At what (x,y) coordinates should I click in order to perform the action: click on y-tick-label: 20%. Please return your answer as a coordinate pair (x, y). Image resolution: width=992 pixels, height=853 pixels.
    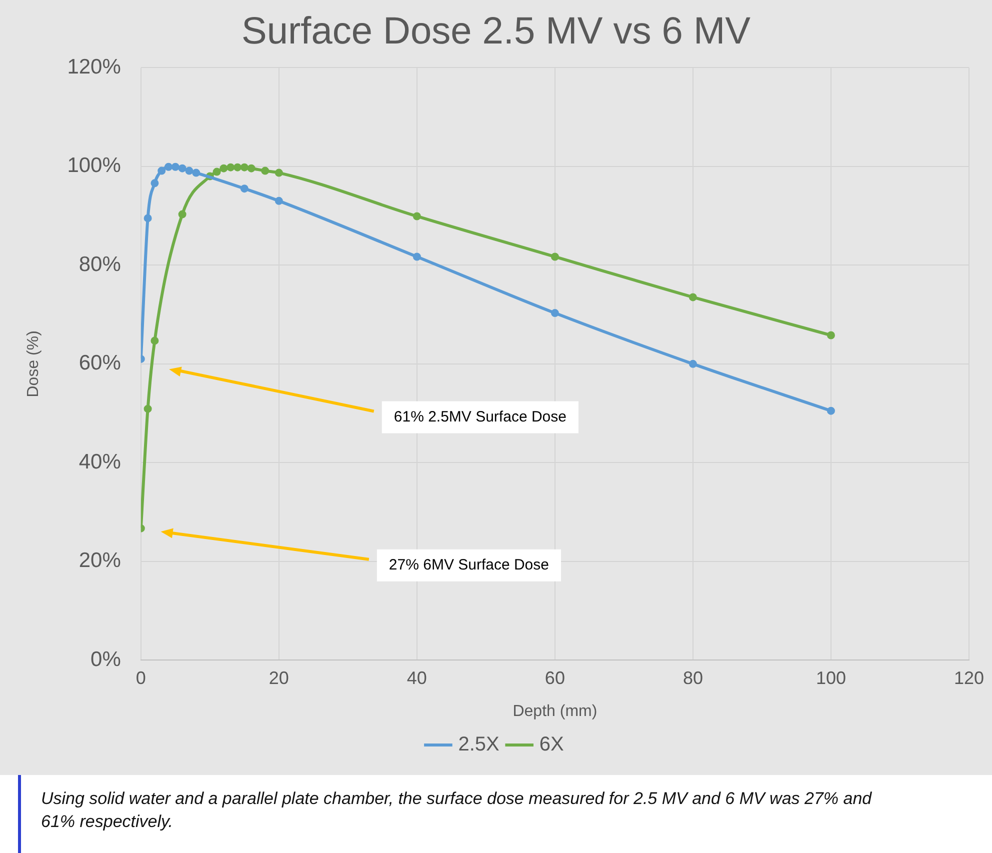
    Looking at the image, I should click on (99, 560).